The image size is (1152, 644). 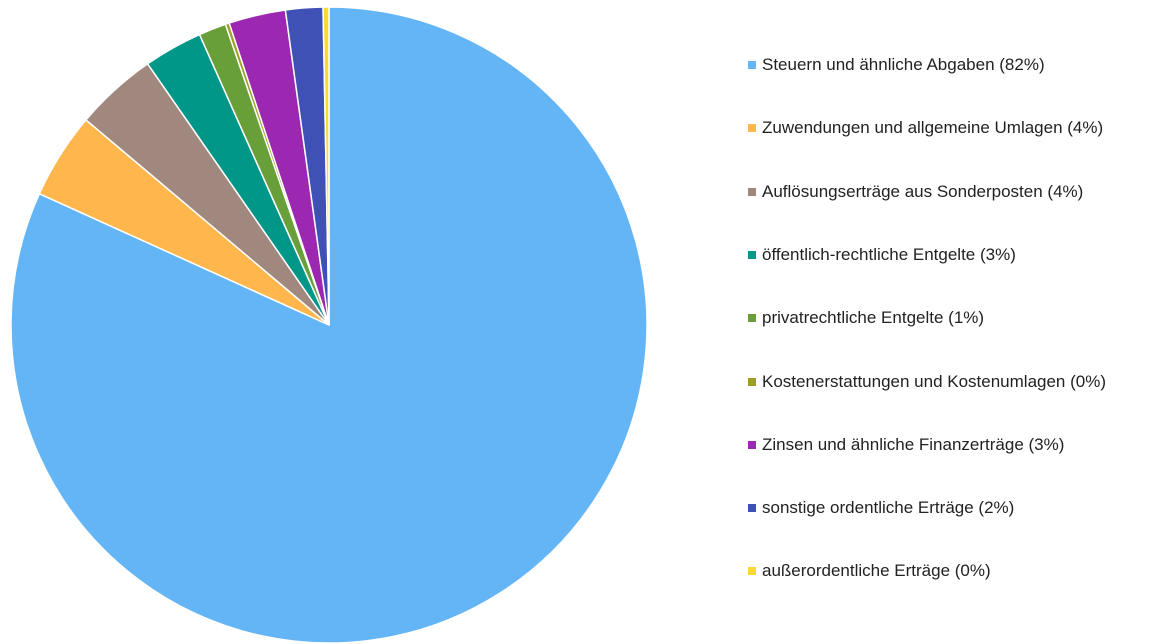 What do you see at coordinates (888, 508) in the screenshot?
I see `legend-label: sonstige ordentliche Erträge (2%)` at bounding box center [888, 508].